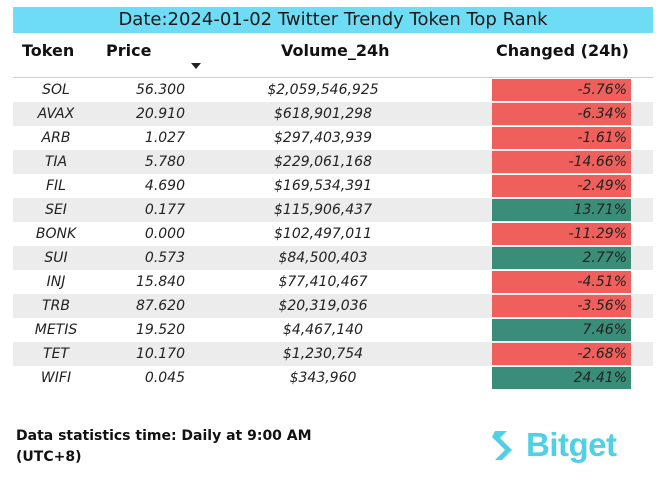  Describe the element at coordinates (561, 378) in the screenshot. I see `change-cell: 24.41%` at that location.